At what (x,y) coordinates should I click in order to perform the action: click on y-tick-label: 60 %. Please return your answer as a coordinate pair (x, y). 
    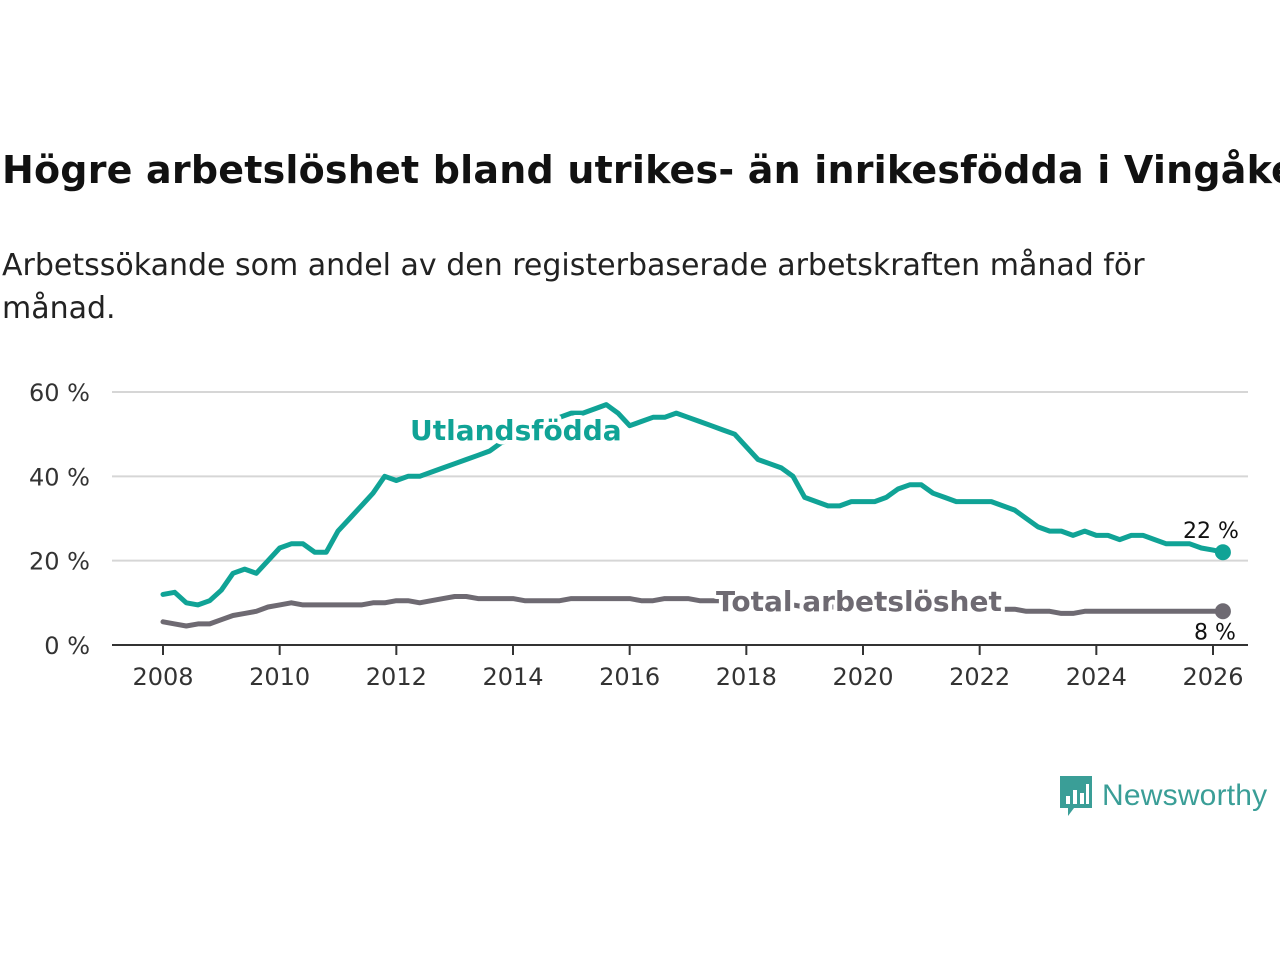
    Looking at the image, I should click on (59, 393).